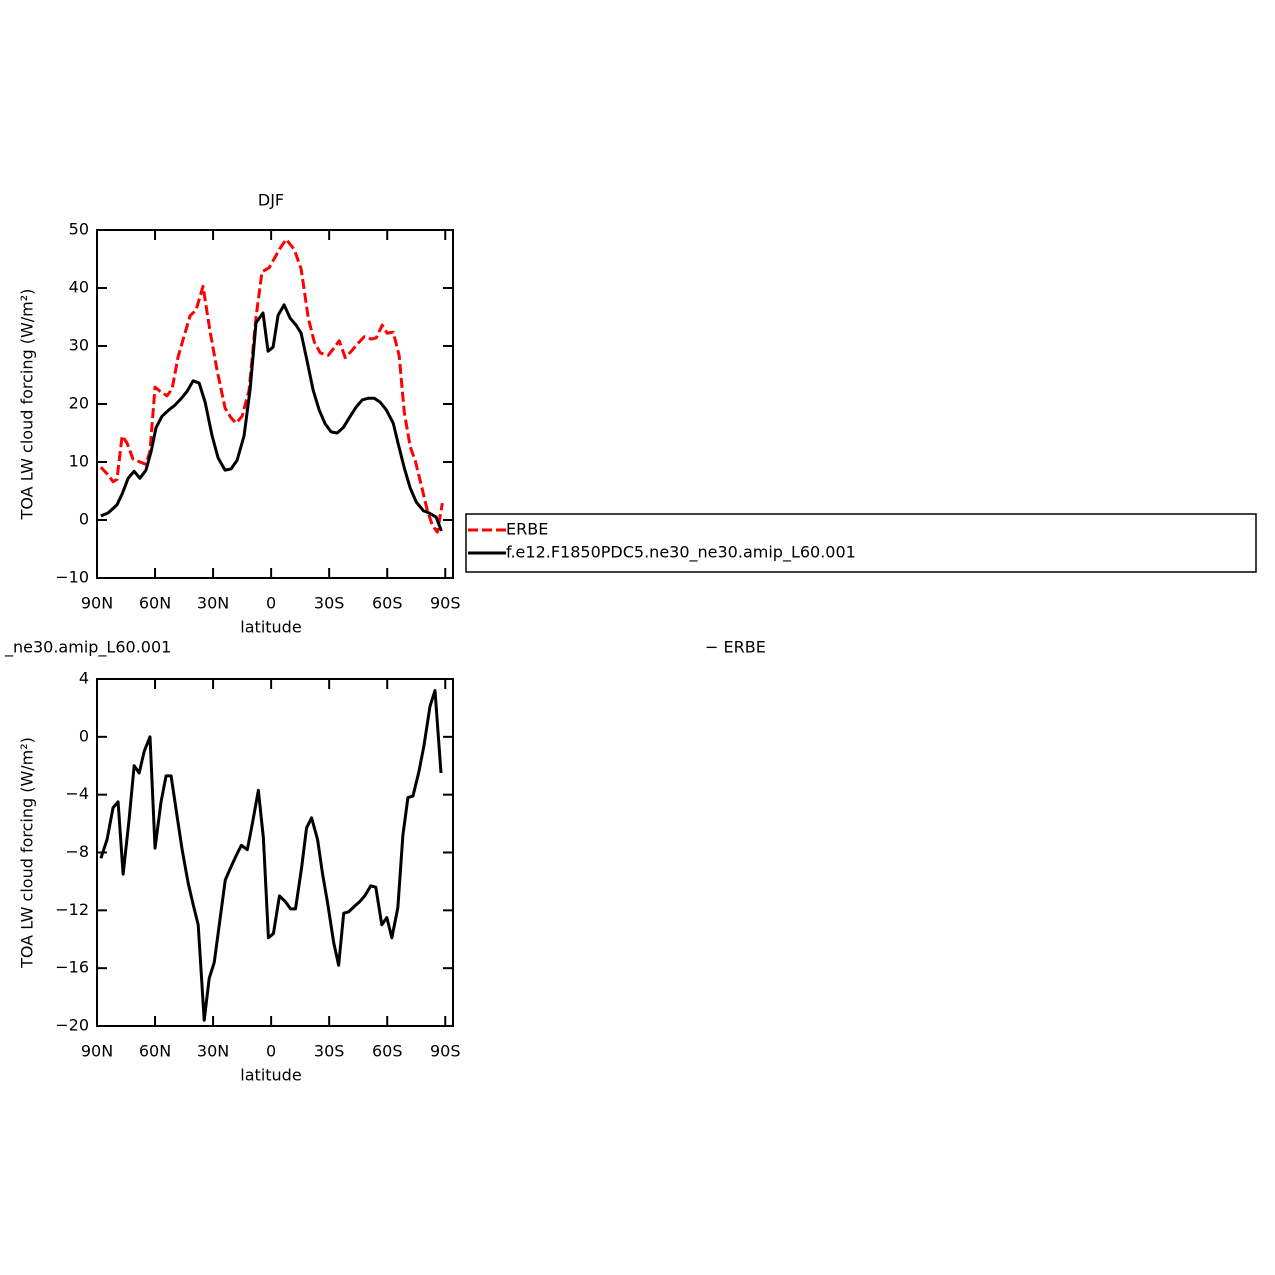 This screenshot has width=1275, height=1275. I want to click on chart-title: _ne30.amip_L60.001, so click(87, 648).